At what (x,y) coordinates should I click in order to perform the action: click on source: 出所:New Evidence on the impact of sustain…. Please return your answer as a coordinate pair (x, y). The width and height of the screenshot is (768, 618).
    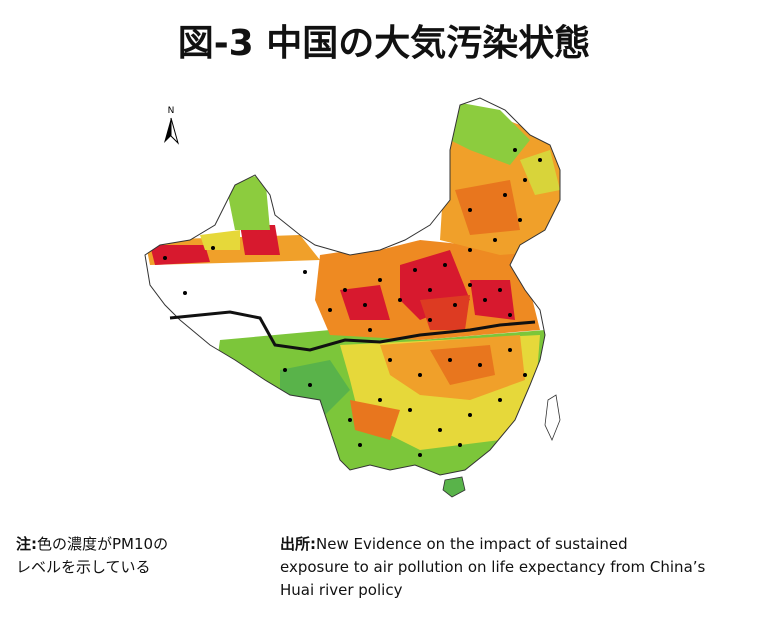
    Looking at the image, I should click on (520, 567).